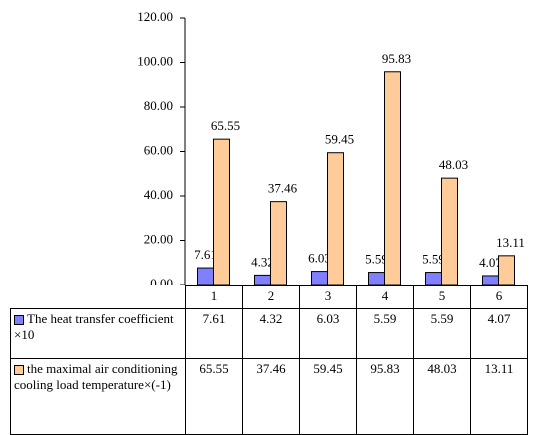 The image size is (536, 435). I want to click on value-label: 7.61, so click(205, 254).